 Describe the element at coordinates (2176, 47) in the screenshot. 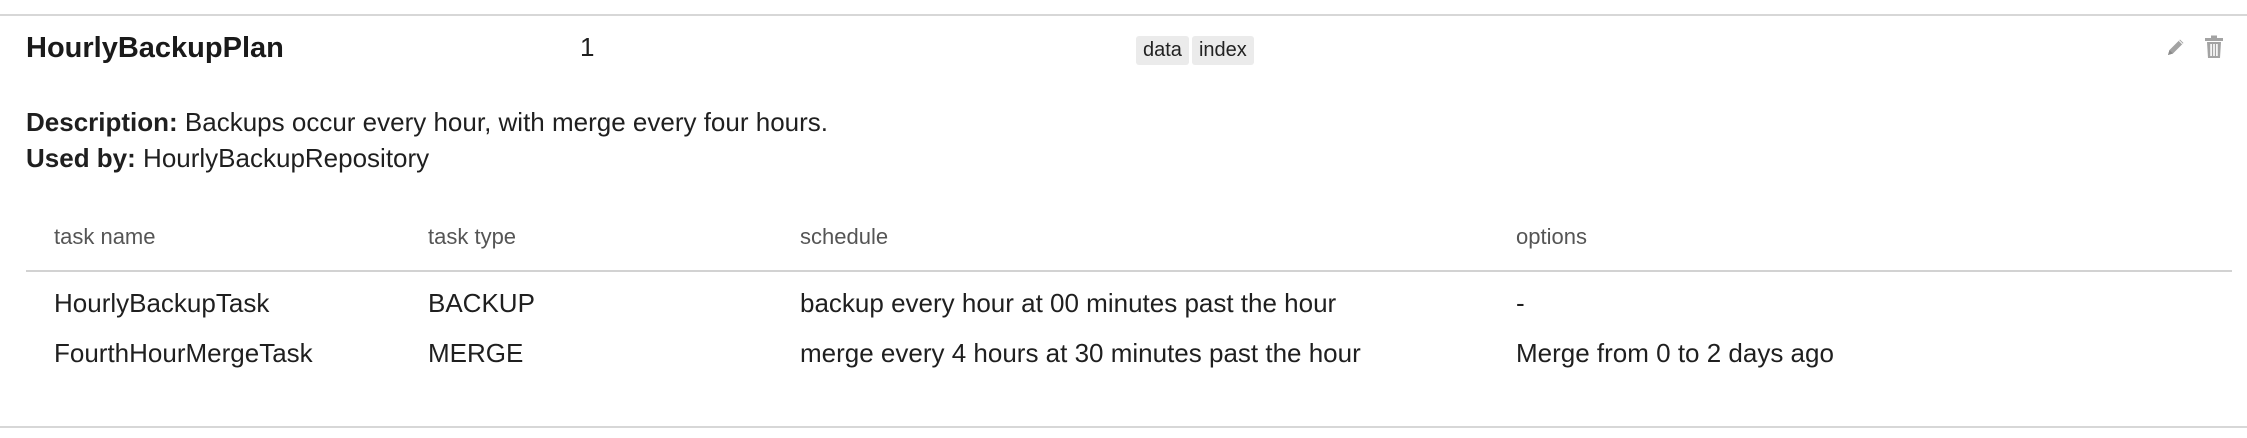

I see `pencil-icon` at that location.